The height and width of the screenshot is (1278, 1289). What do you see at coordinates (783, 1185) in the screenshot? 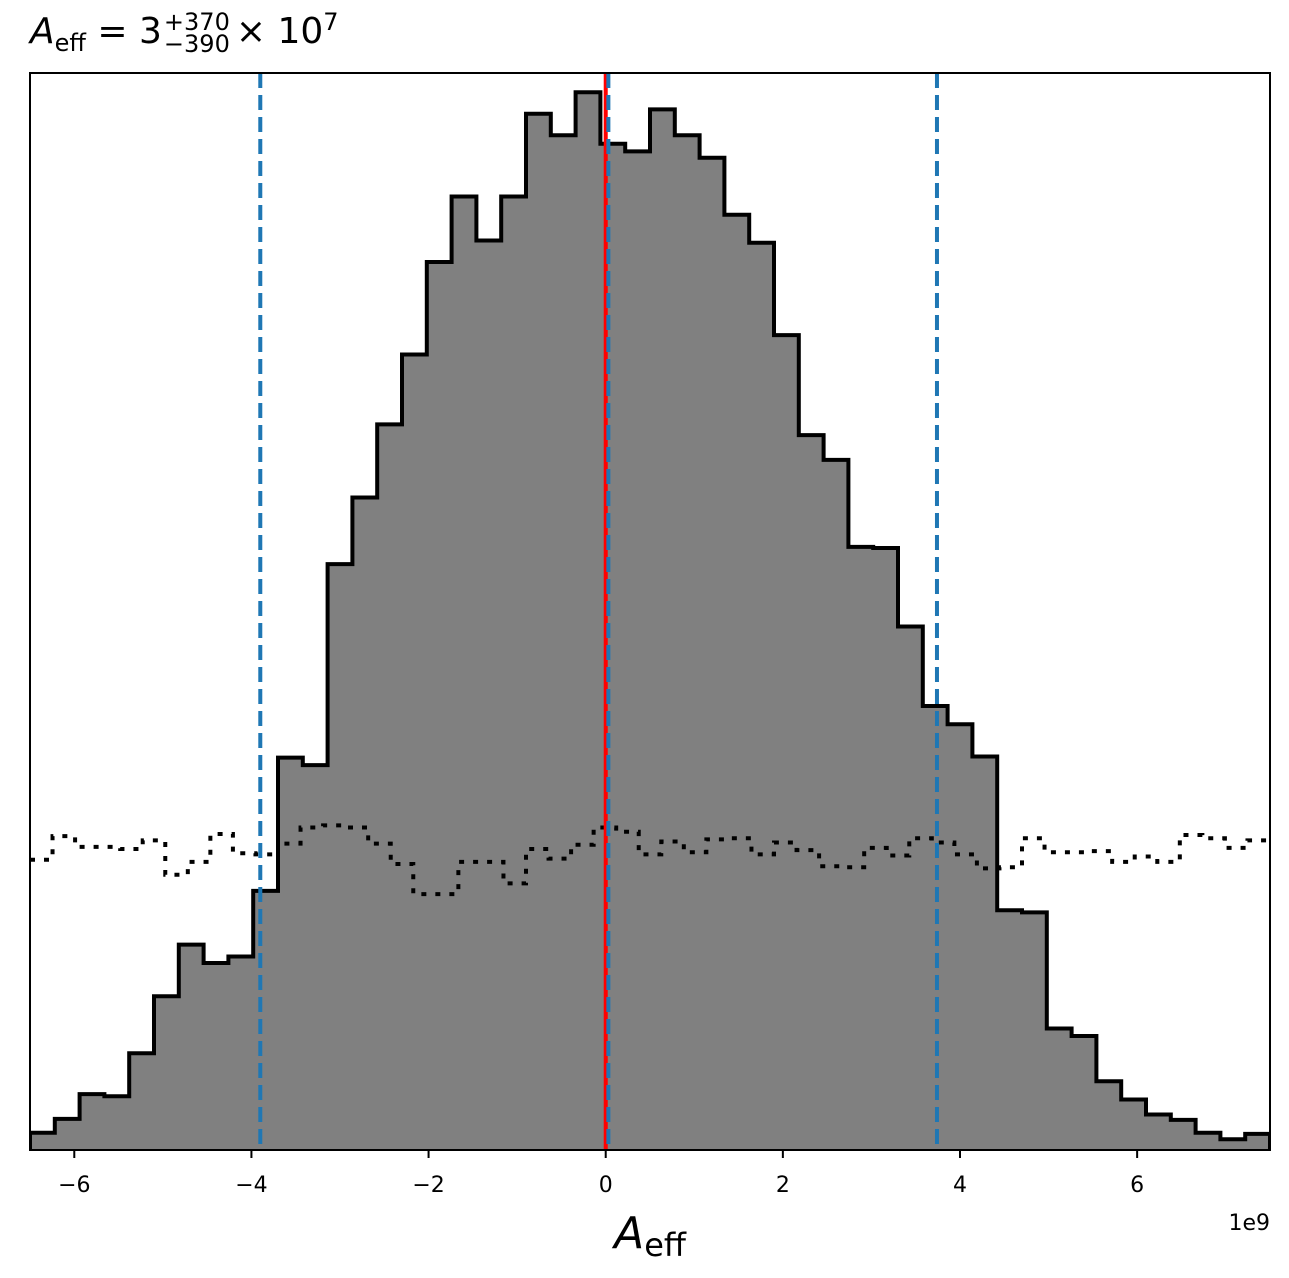
I see `x-tick-label: 2` at bounding box center [783, 1185].